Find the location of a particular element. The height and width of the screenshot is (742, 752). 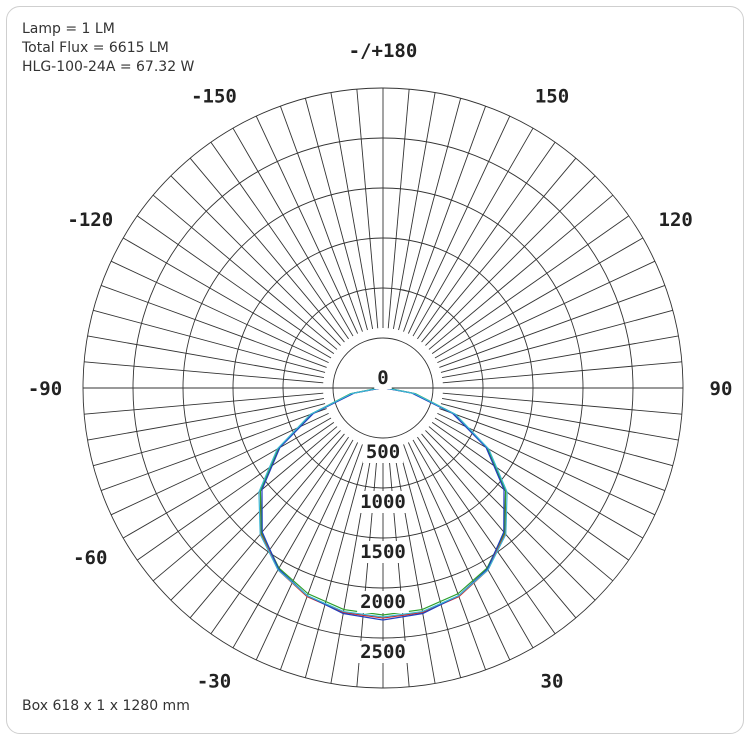

box-dimensions-text: Box 618 x 1 x 1280 mm is located at coordinates (106, 706).